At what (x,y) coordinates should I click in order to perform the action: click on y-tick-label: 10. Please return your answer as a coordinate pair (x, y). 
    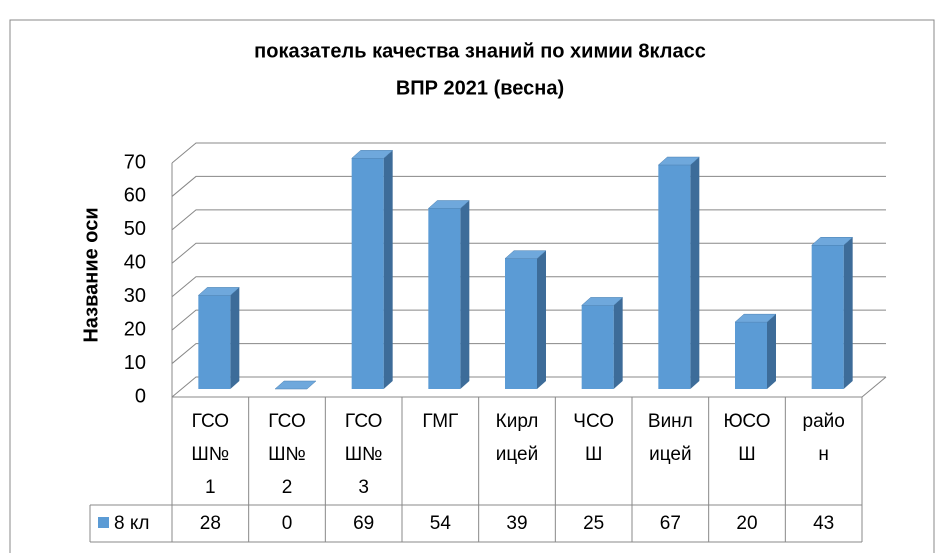
    Looking at the image, I should click on (135, 363).